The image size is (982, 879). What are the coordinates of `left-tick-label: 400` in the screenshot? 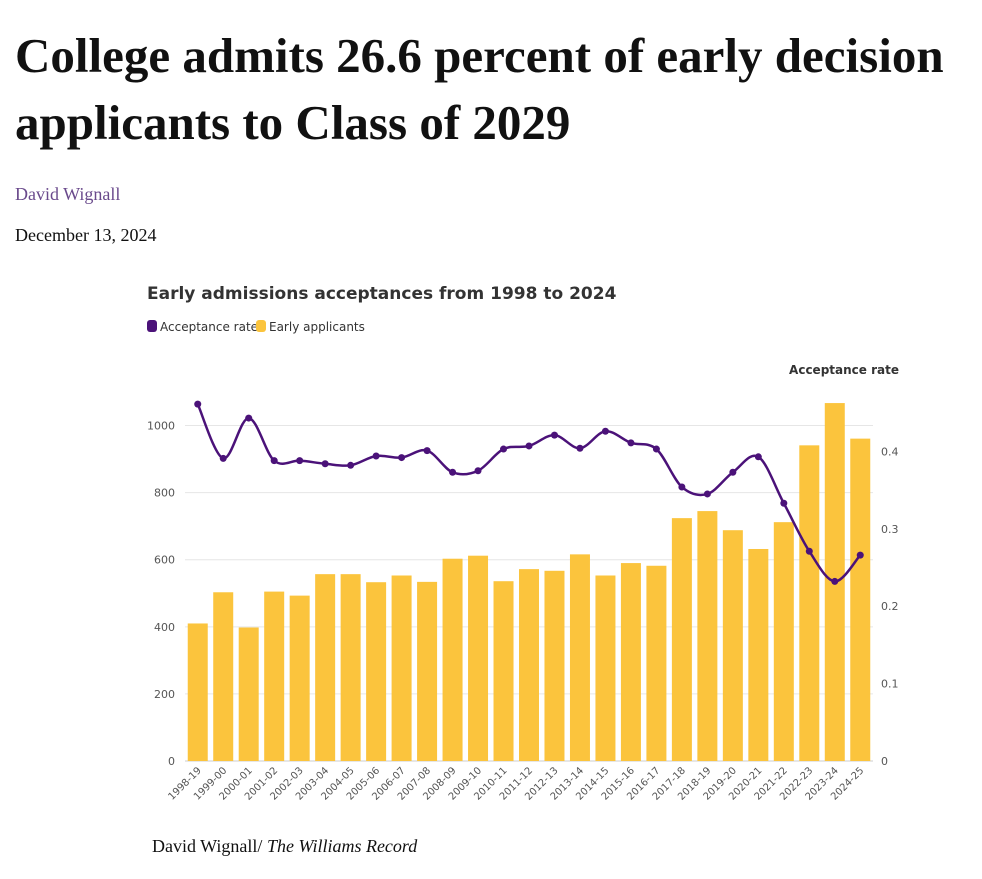 It's located at (164, 627).